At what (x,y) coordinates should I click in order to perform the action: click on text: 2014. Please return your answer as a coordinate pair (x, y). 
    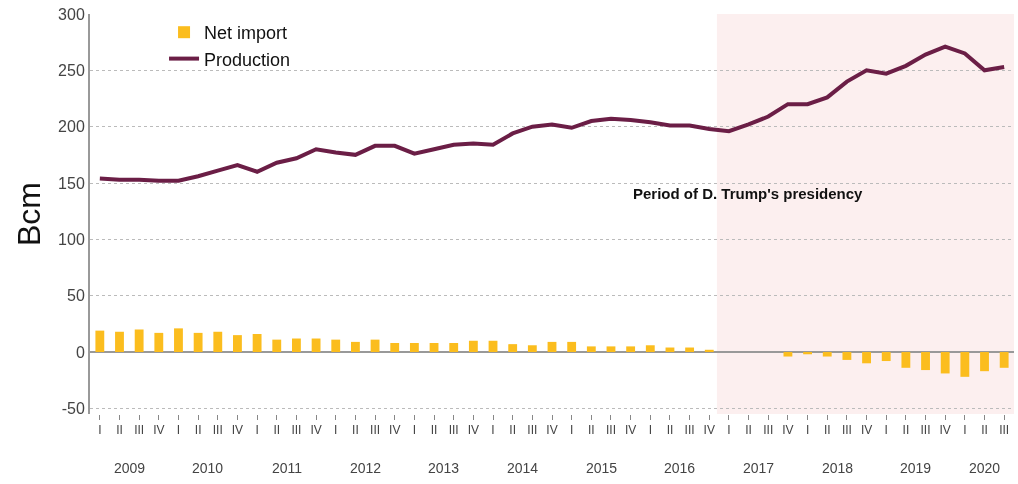
    Looking at the image, I should click on (523, 468).